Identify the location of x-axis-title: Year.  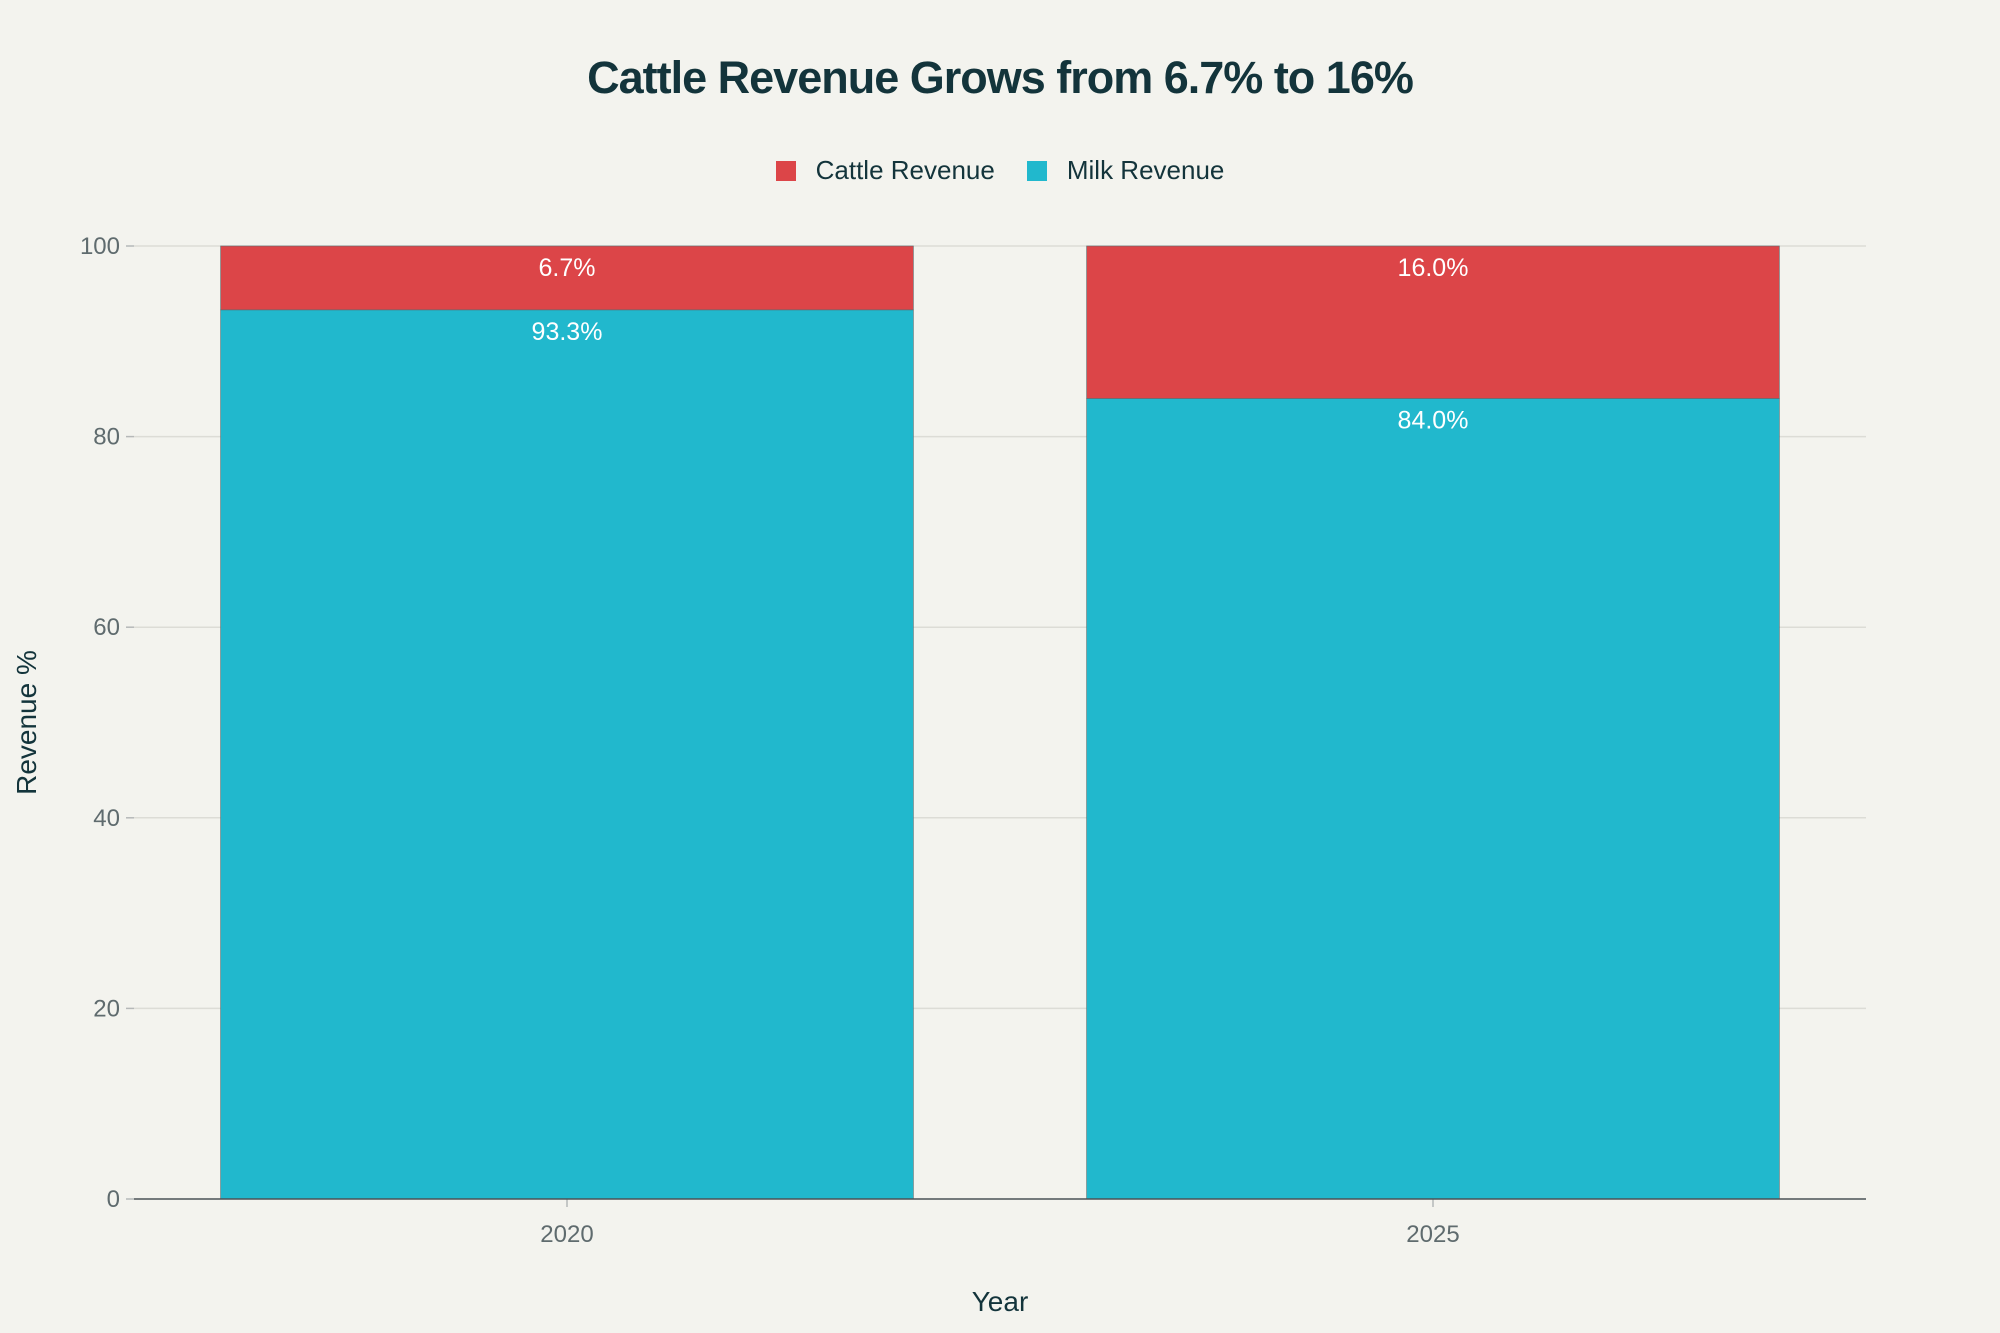
(1000, 1301).